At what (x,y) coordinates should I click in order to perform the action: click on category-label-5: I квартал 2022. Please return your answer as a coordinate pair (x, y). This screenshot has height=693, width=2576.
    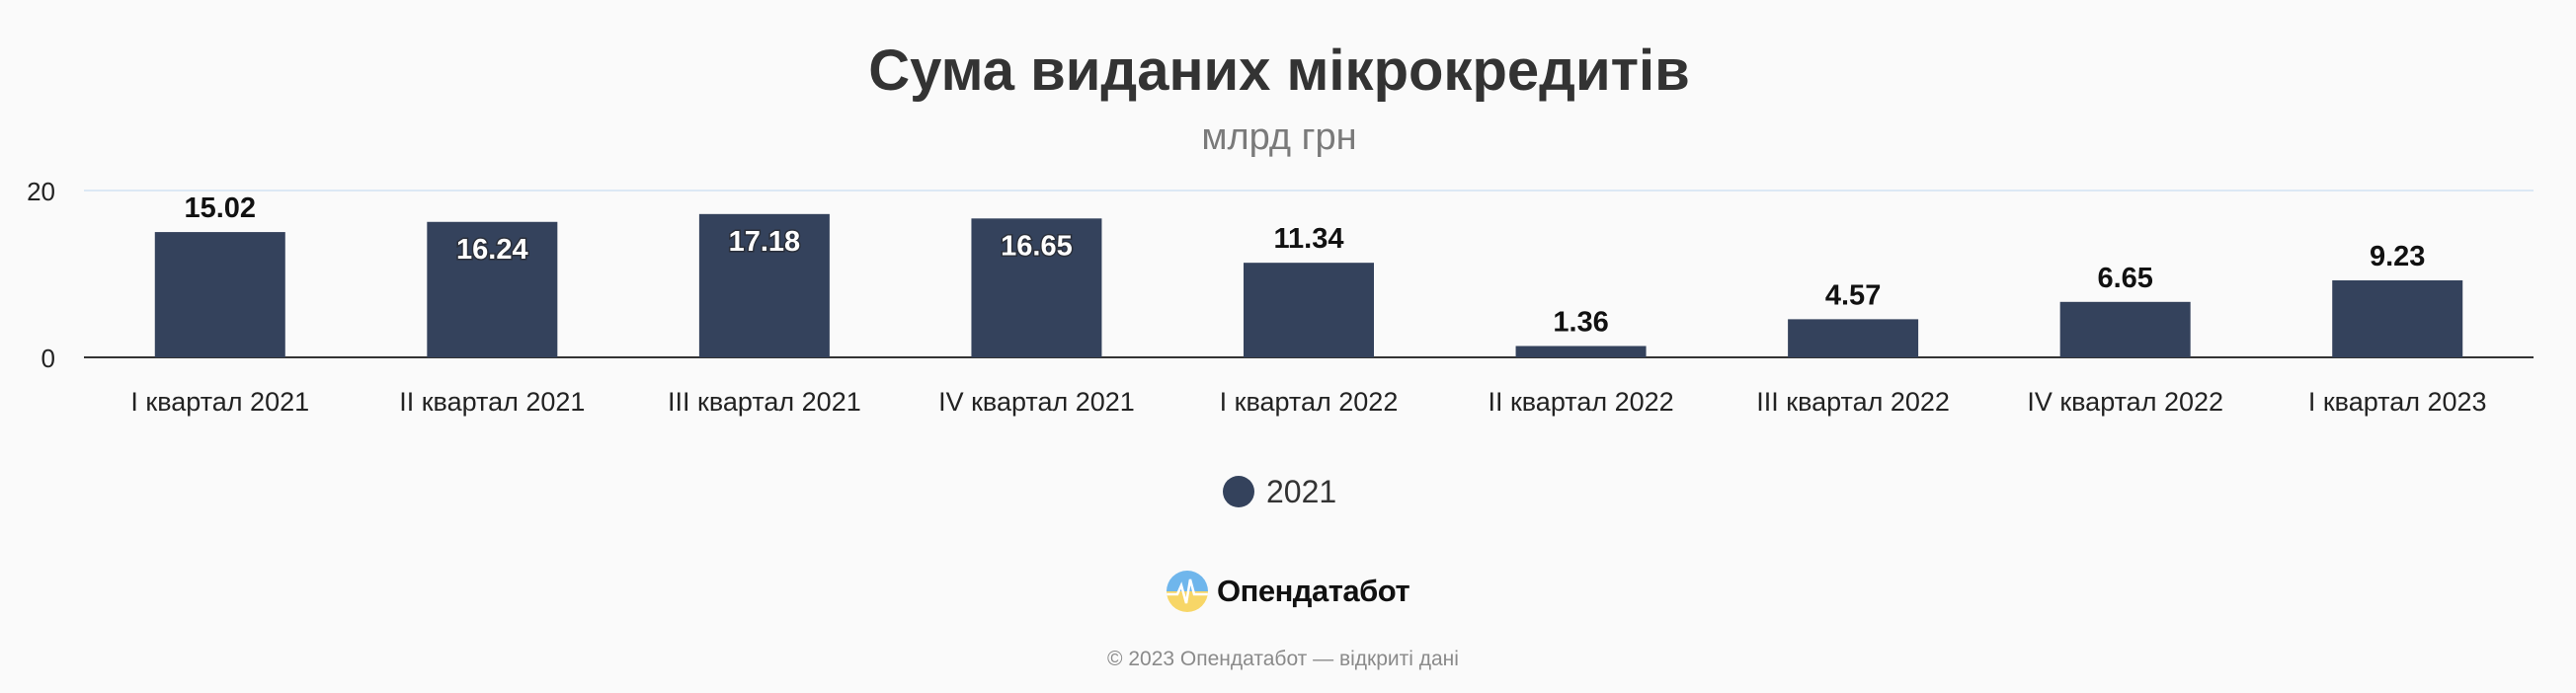
    Looking at the image, I should click on (1309, 402).